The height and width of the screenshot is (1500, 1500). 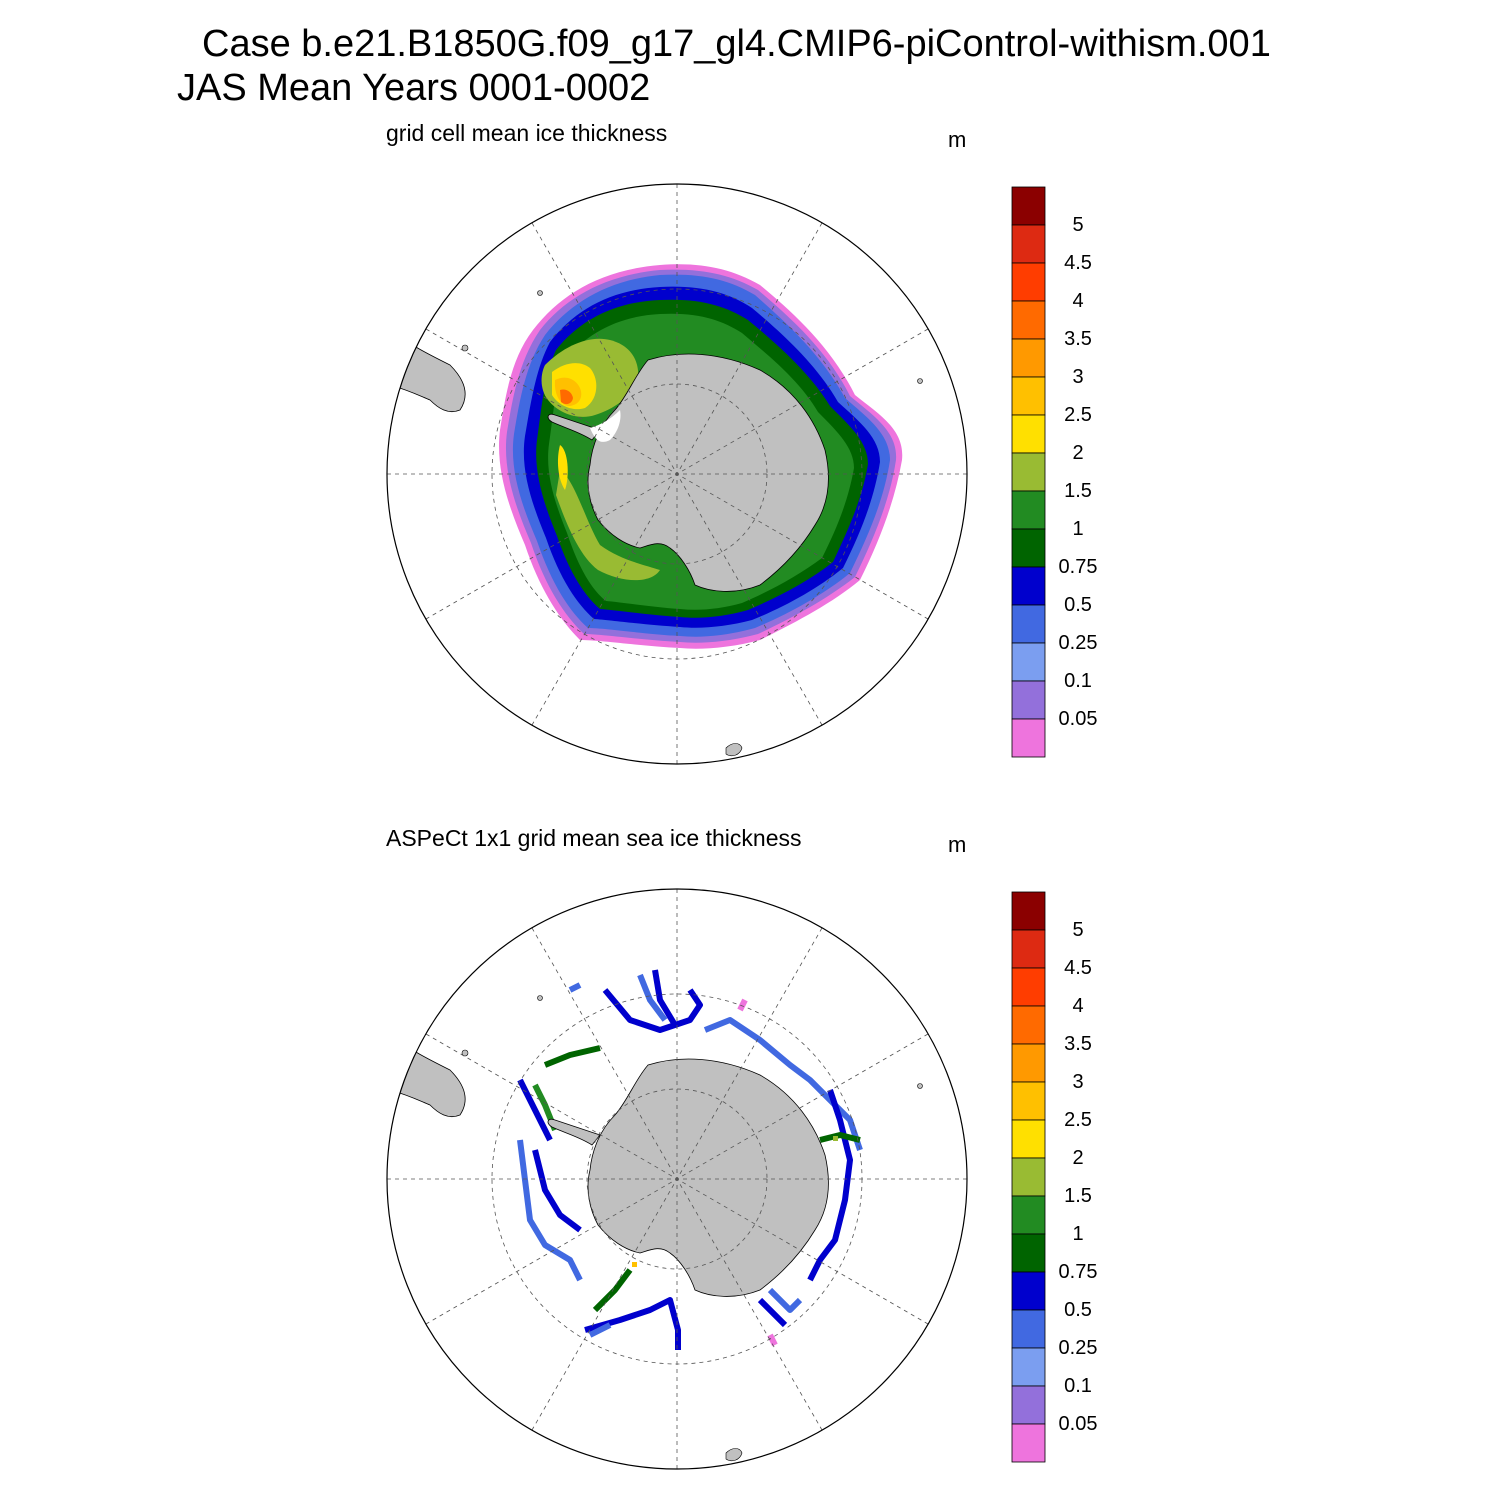 I want to click on colorbar-obs, so click(x=1028, y=1177).